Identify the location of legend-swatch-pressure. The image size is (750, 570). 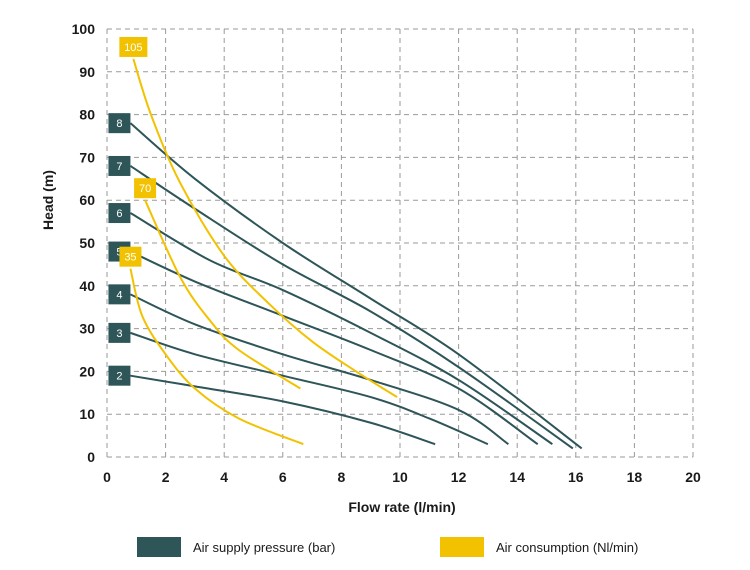
(159, 547).